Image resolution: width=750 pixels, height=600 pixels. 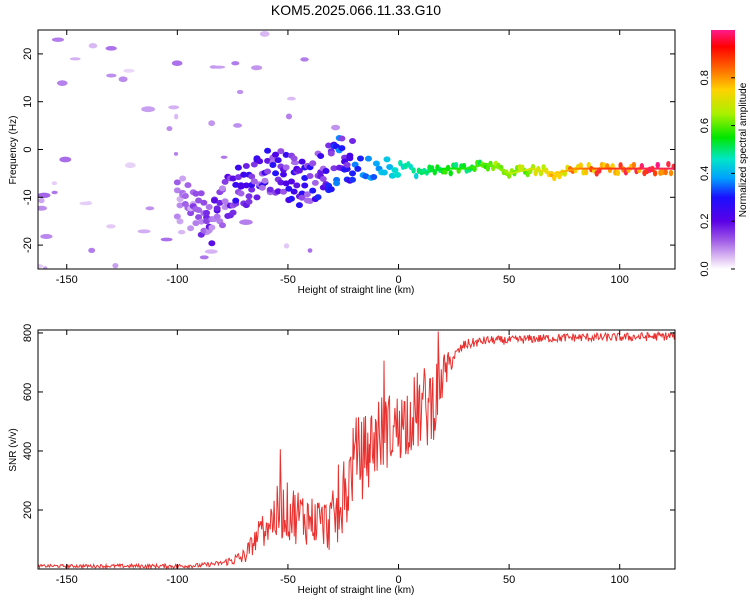 I want to click on spectrogram-y-tick-label: -10, so click(x=28, y=197).